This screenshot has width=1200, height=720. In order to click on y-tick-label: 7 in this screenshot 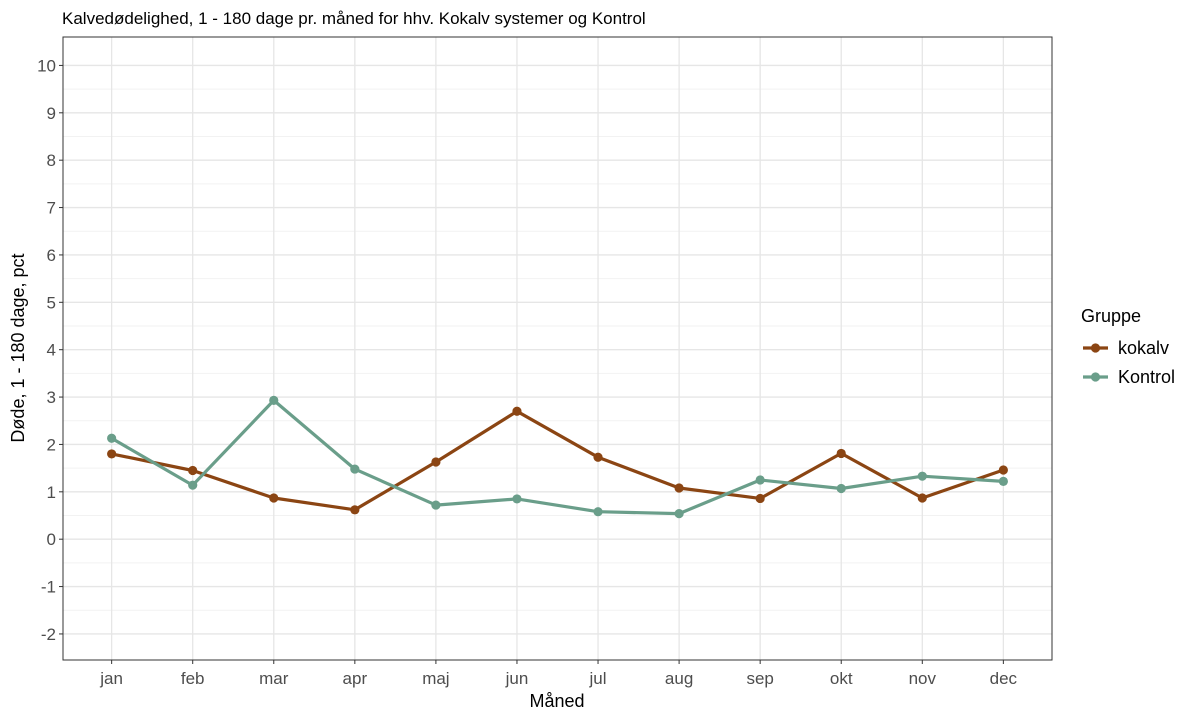, I will do `click(51, 208)`.